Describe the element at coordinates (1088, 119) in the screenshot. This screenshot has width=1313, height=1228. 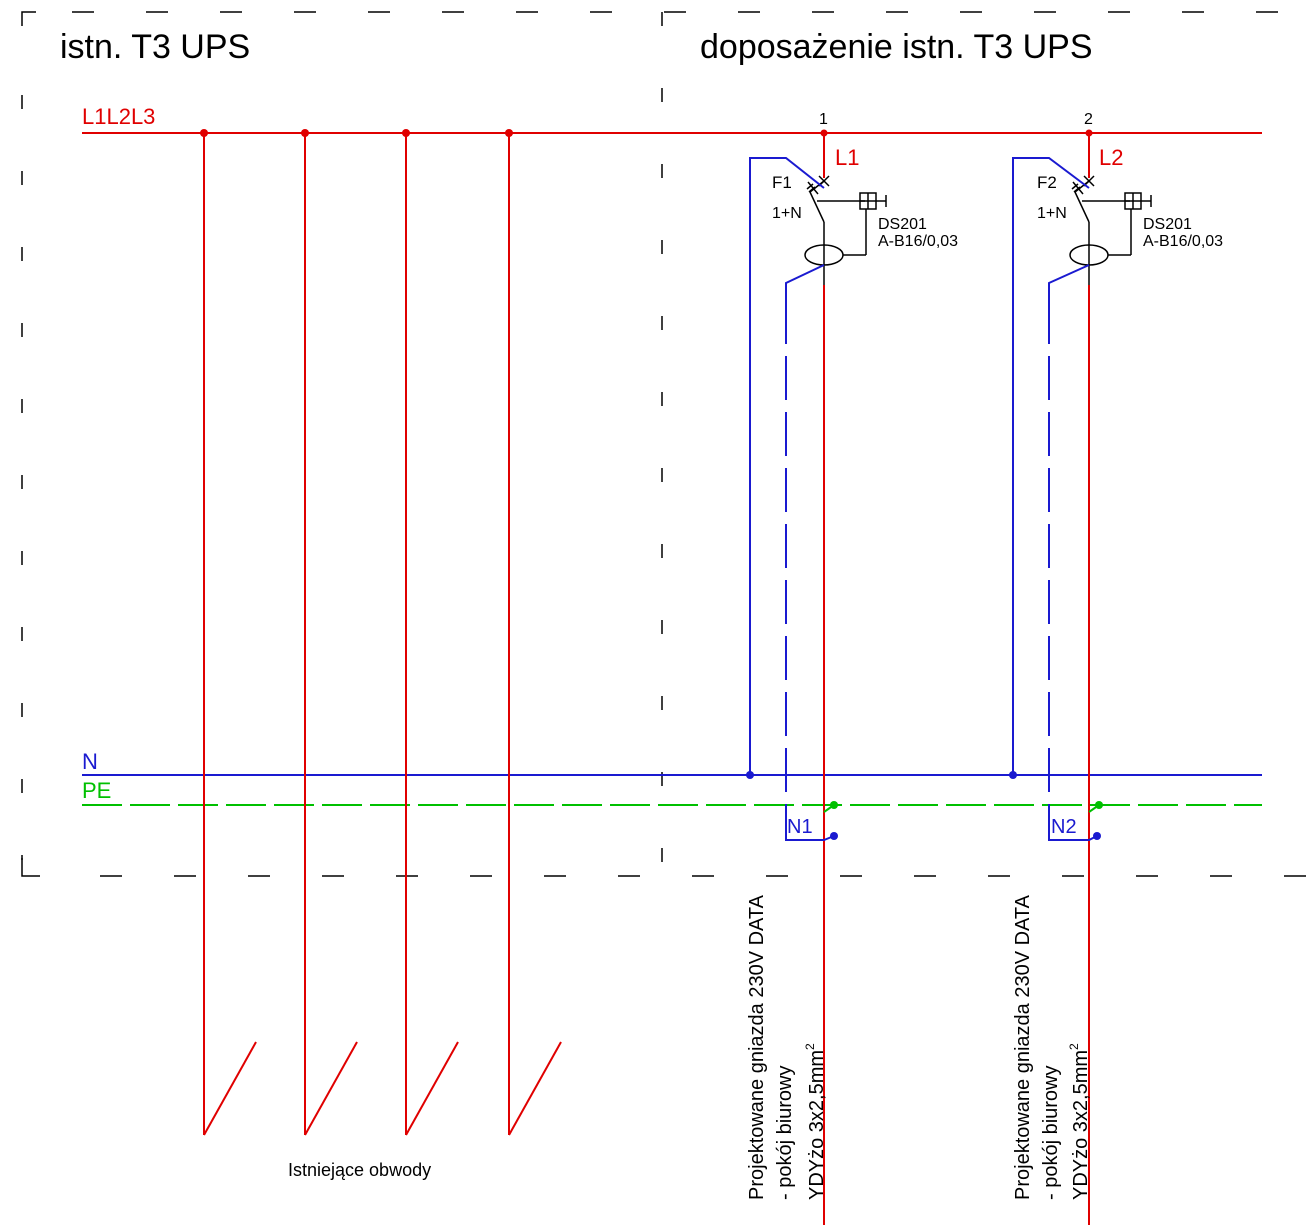
I see `circuit-number: 2` at that location.